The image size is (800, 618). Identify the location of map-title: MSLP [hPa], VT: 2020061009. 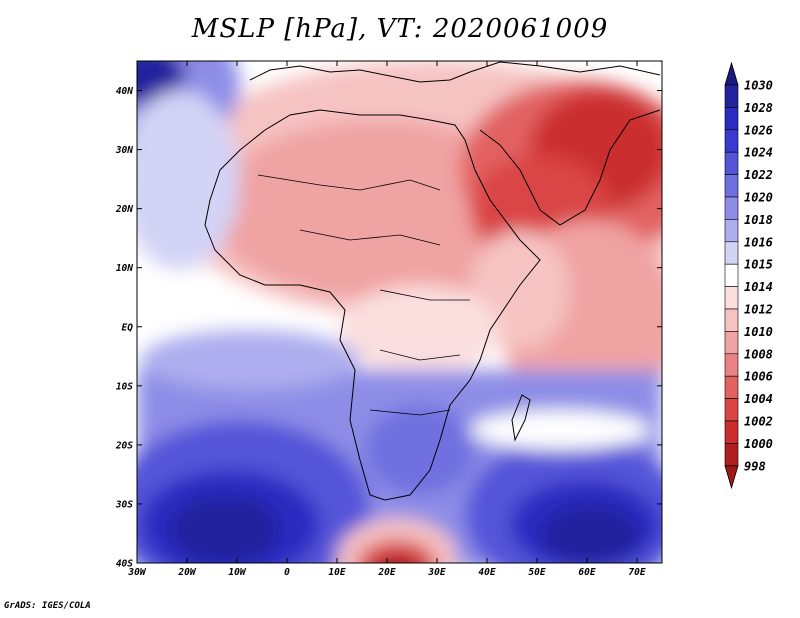
(400, 29).